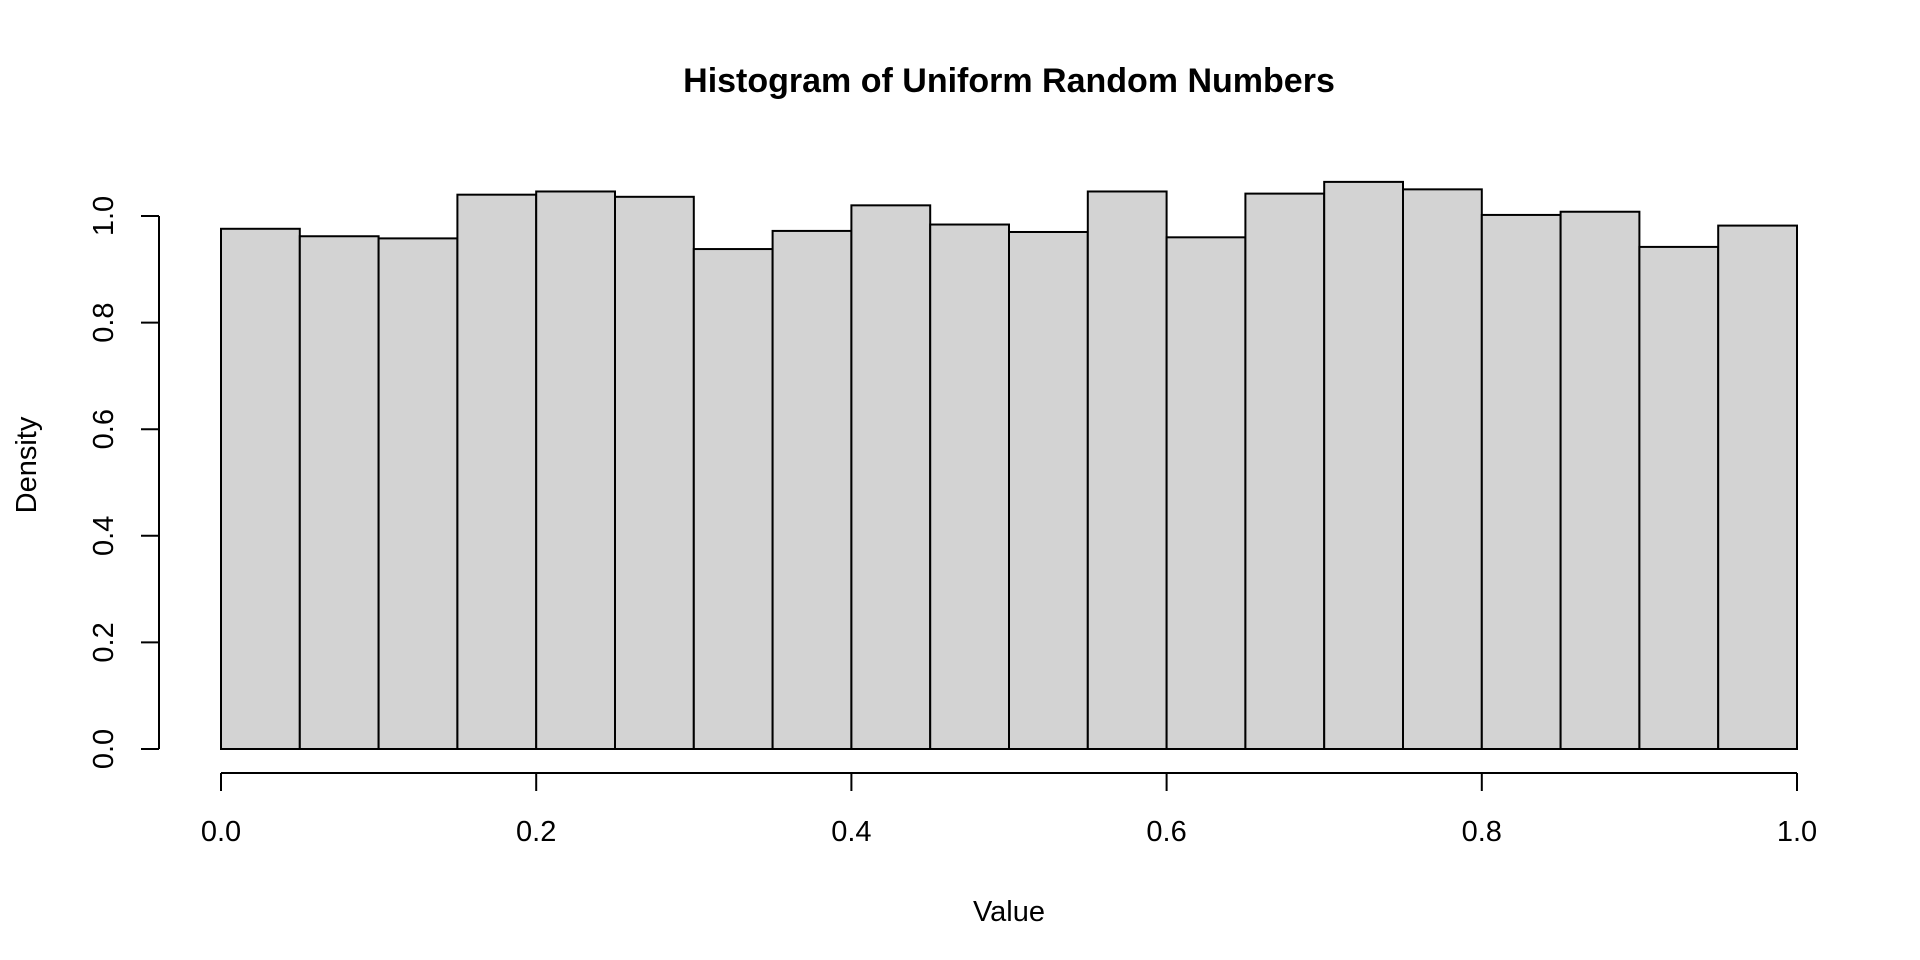  What do you see at coordinates (104, 216) in the screenshot?
I see `y-tick-label: 1.0` at bounding box center [104, 216].